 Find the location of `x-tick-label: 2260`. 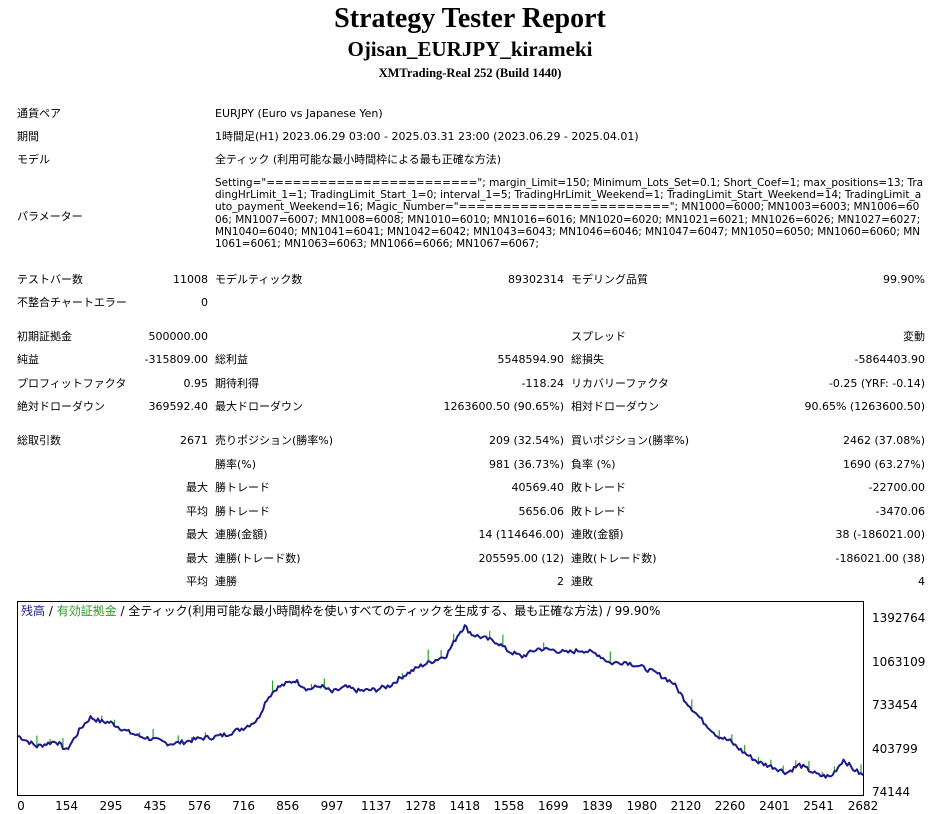

x-tick-label: 2260 is located at coordinates (730, 806).